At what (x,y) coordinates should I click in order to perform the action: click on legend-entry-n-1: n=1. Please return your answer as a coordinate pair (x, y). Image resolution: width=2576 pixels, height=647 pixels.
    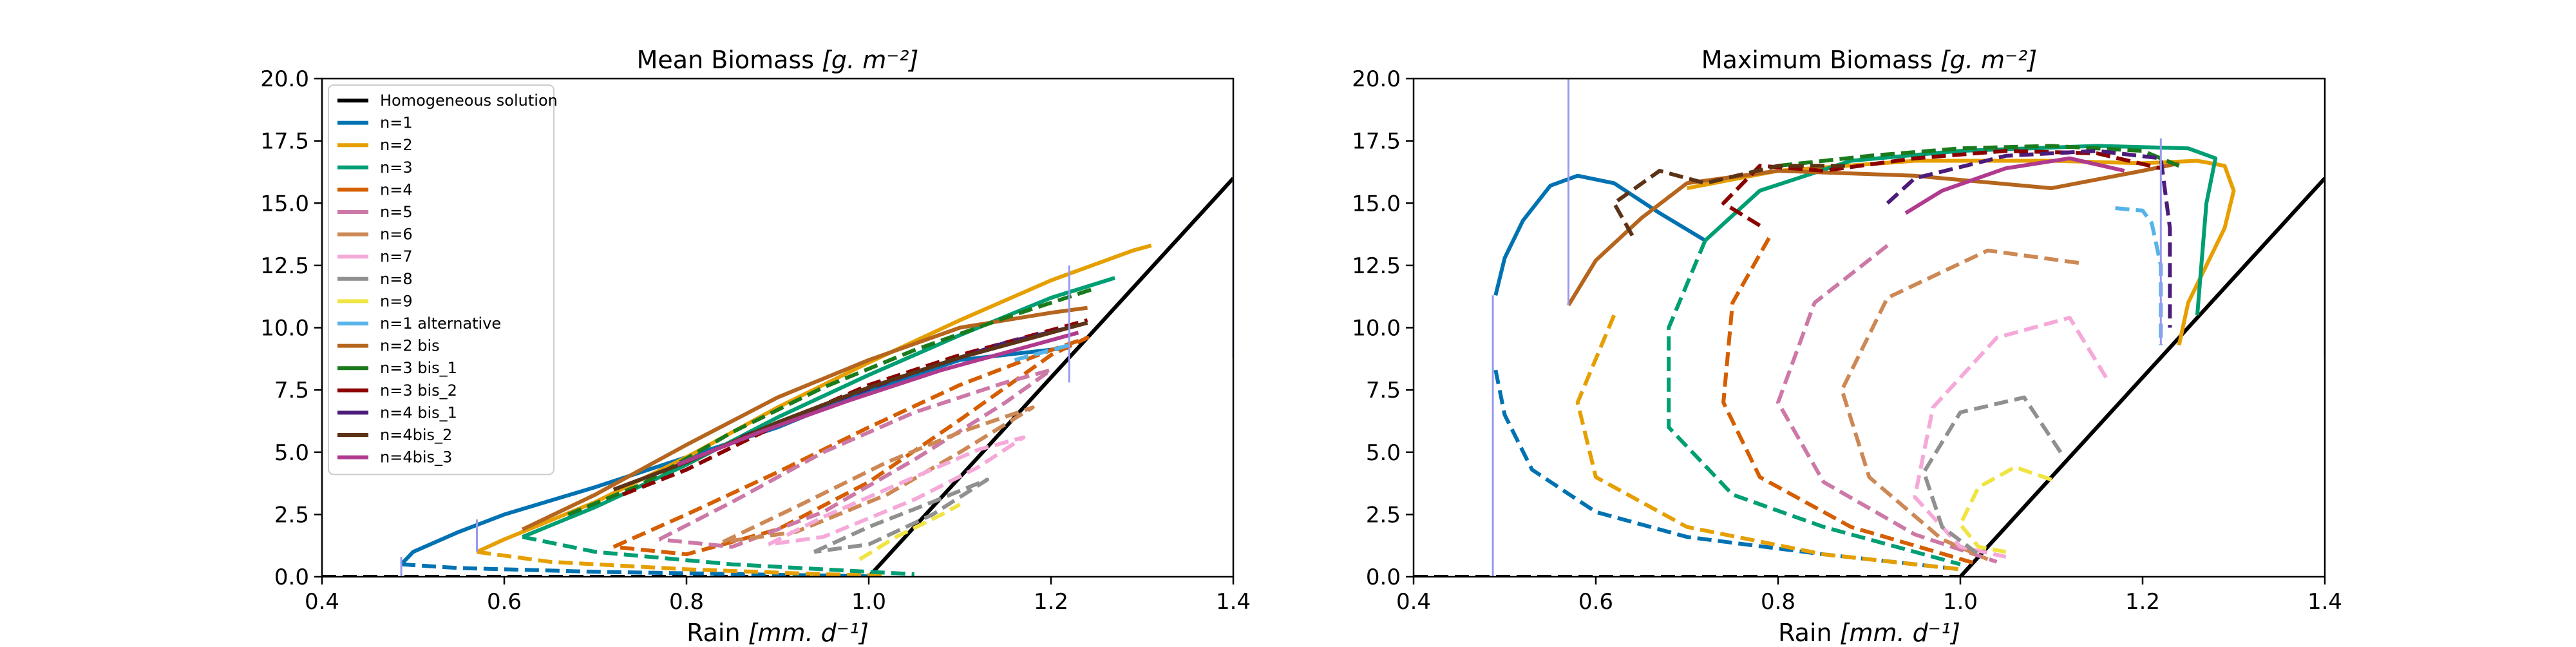
    Looking at the image, I should click on (397, 123).